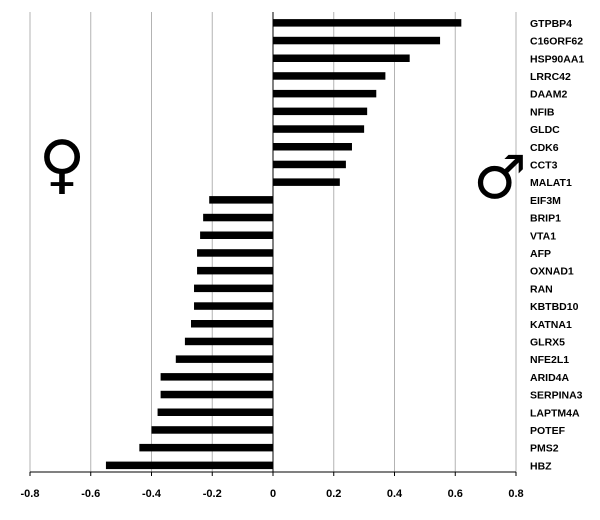 This screenshot has height=520, width=600. What do you see at coordinates (235, 253) in the screenshot?
I see `bar-afp` at bounding box center [235, 253].